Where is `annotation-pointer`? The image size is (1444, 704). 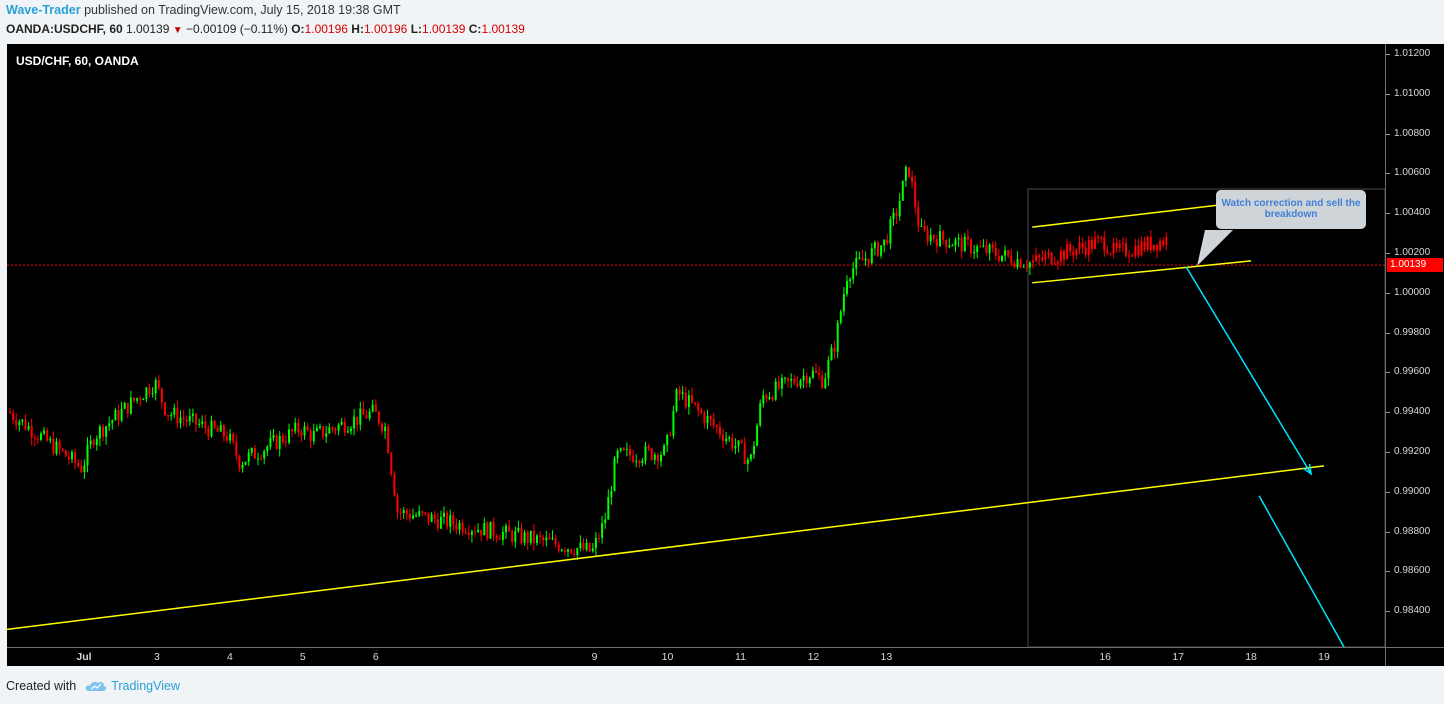 annotation-pointer is located at coordinates (1215, 248).